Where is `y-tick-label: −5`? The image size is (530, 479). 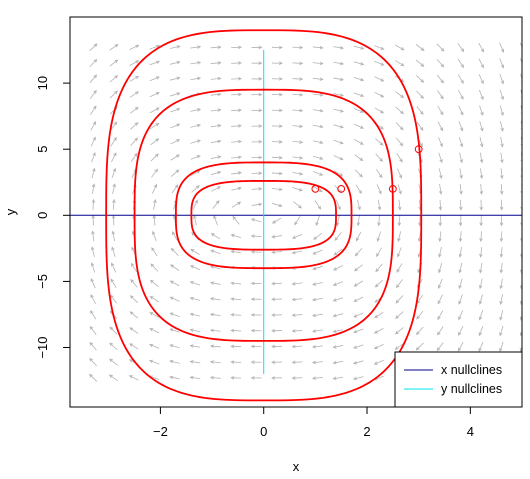 y-tick-label: −5 is located at coordinates (42, 281).